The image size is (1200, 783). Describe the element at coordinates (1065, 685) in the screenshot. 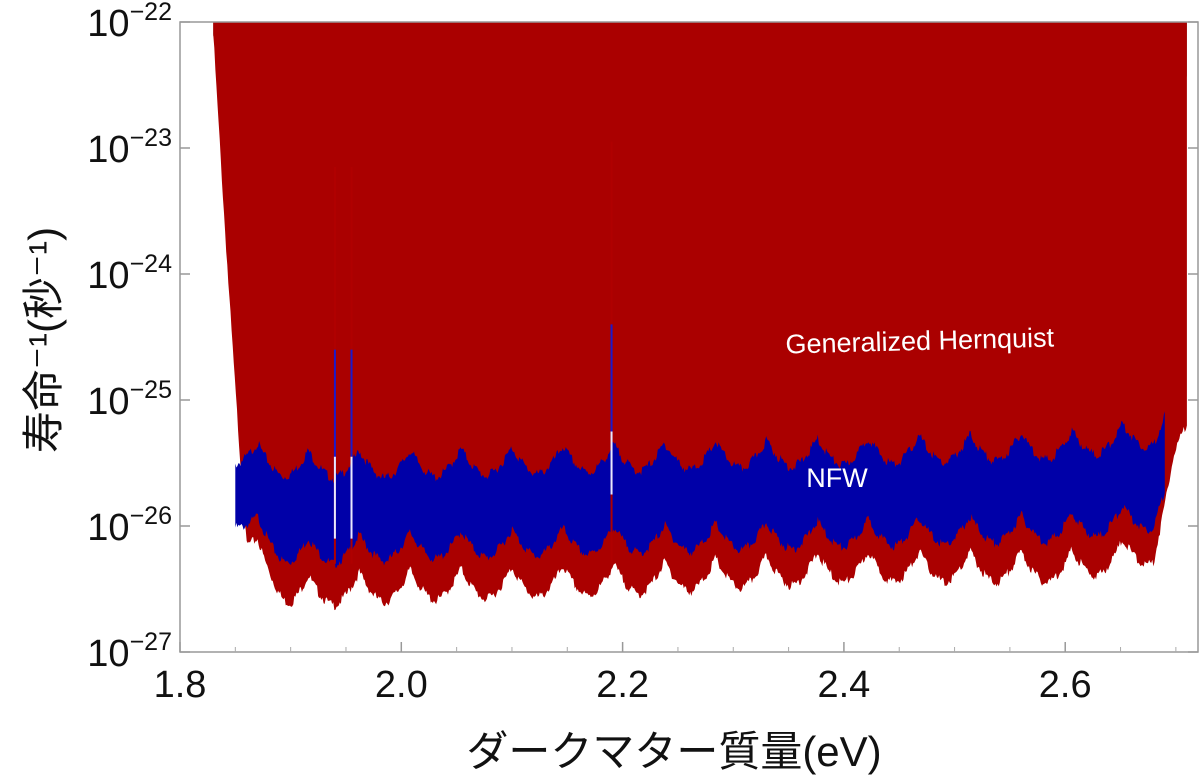

I see `x-tick-label: 2.6` at that location.